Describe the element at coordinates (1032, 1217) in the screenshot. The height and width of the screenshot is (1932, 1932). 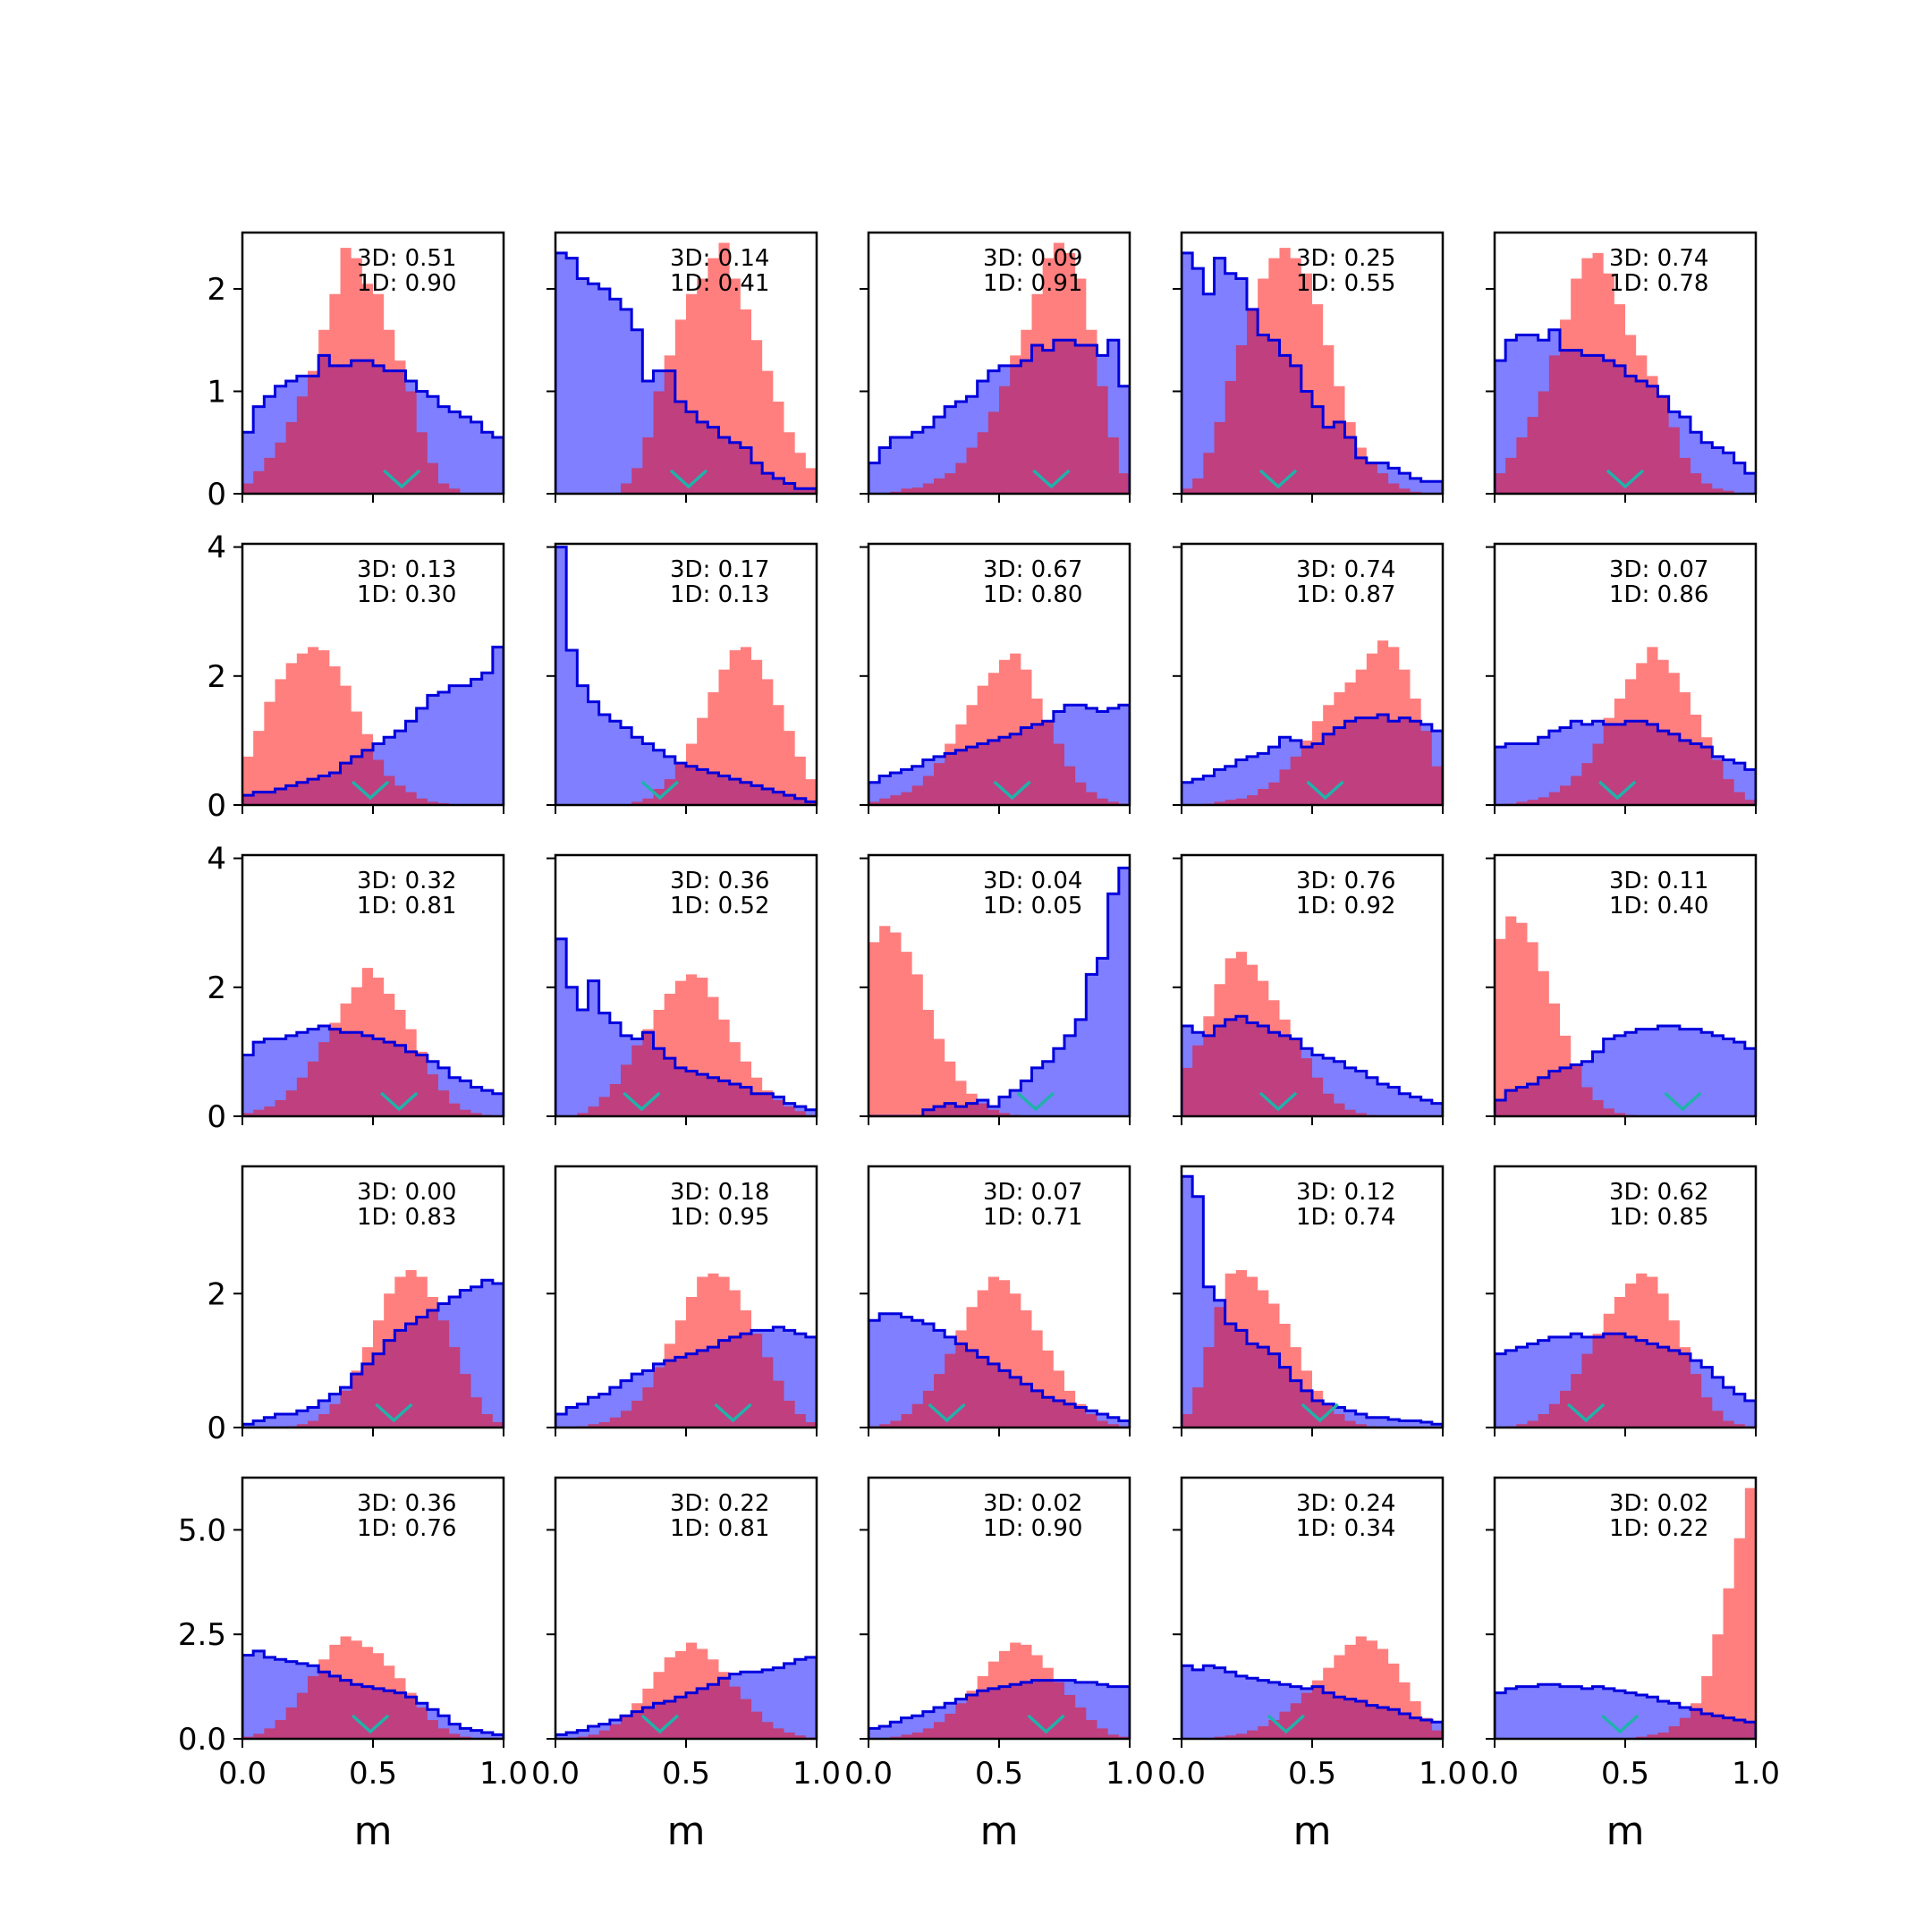
I see `label-1d: 1D: 0.71` at that location.